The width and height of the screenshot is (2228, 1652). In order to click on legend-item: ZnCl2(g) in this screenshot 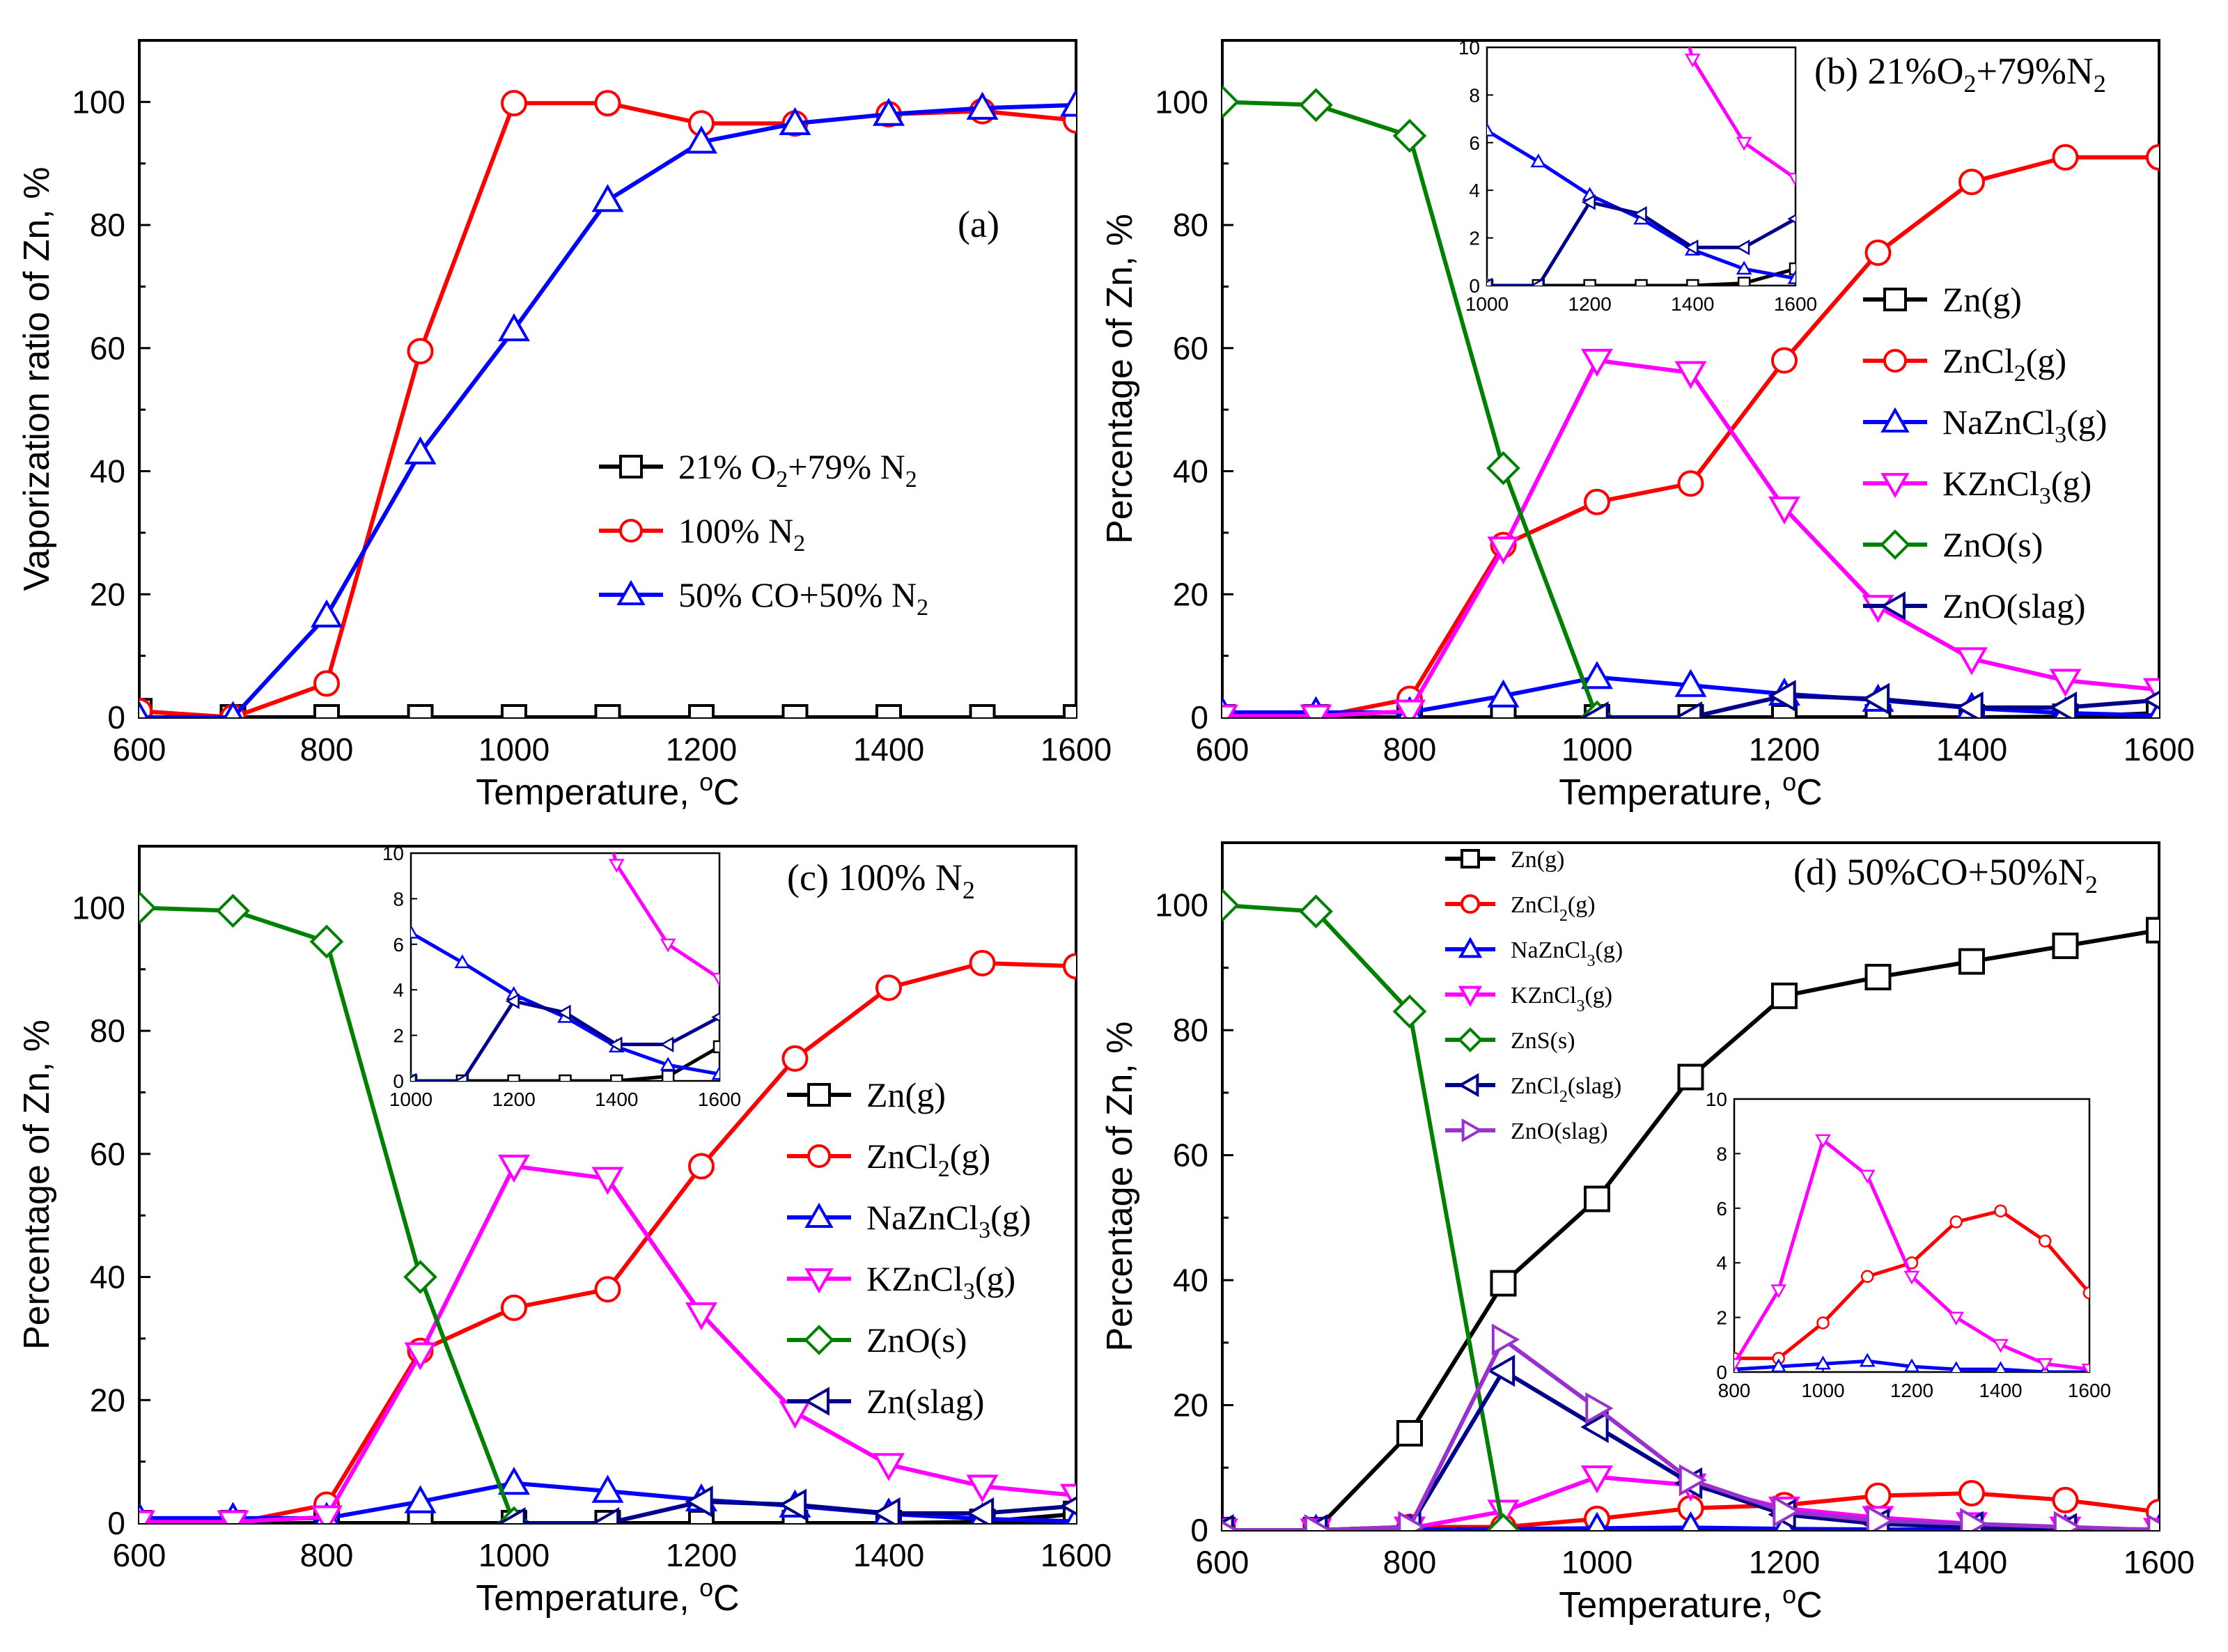, I will do `click(889, 1159)`.